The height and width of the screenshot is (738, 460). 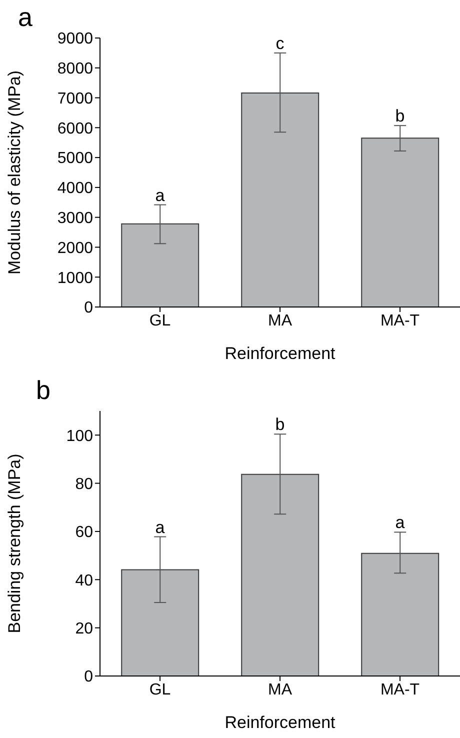 I want to click on y-tick-label: 2000, so click(x=75, y=248).